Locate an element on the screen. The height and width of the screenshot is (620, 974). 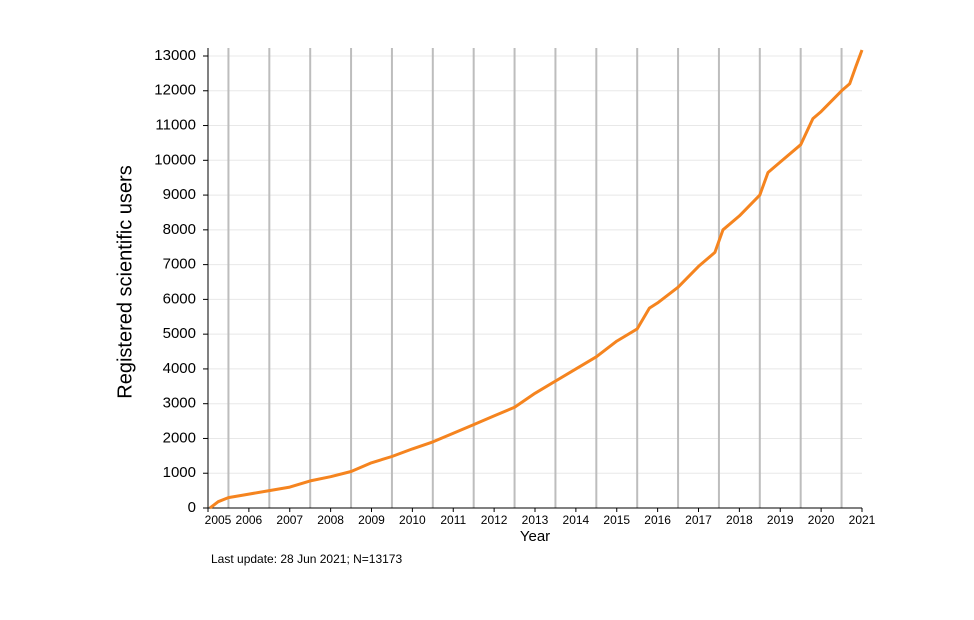
y-tick-label: 12000 is located at coordinates (175, 90).